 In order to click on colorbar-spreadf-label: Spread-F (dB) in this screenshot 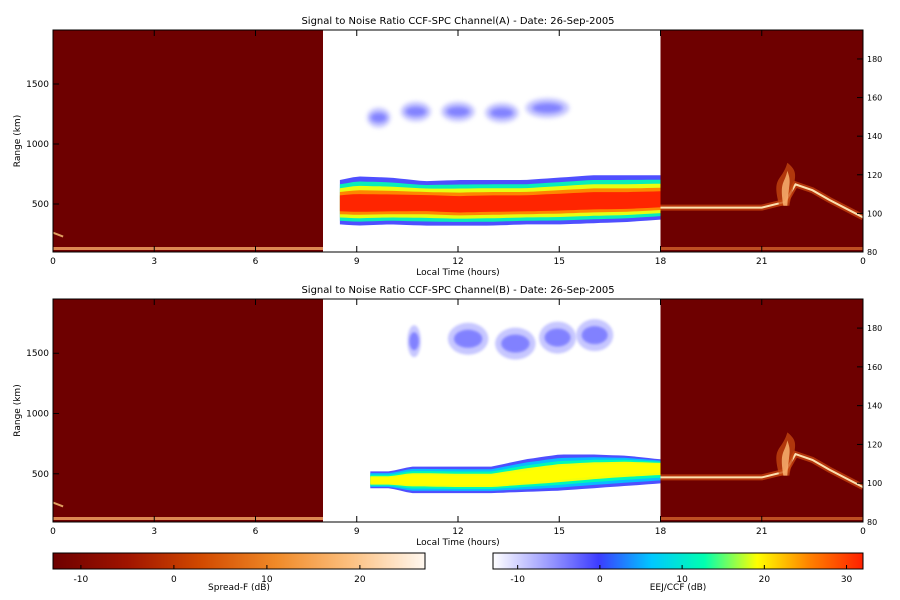, I will do `click(239, 588)`.